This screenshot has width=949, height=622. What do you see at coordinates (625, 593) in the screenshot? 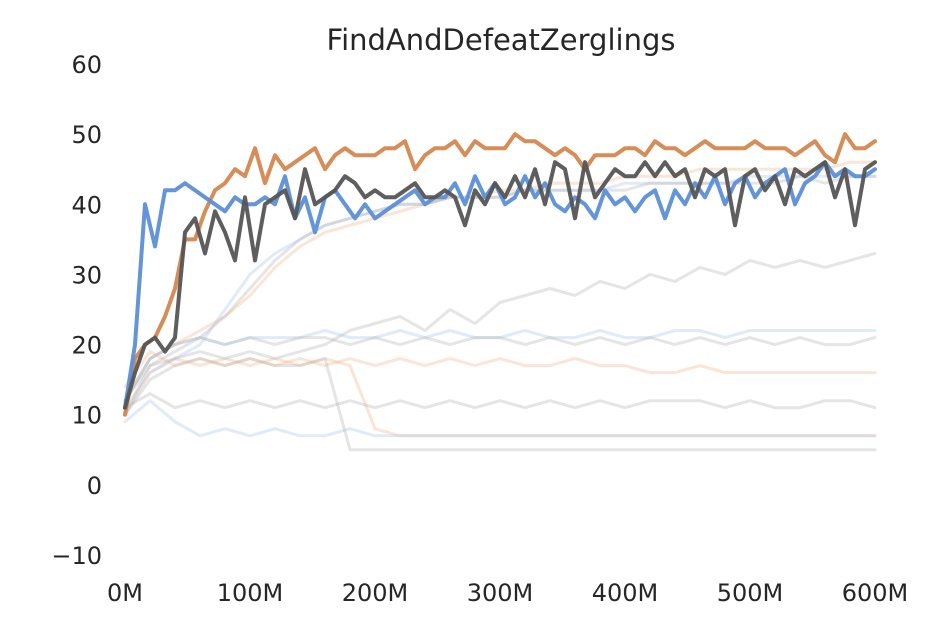
I see `x-tick-label: 400M` at bounding box center [625, 593].